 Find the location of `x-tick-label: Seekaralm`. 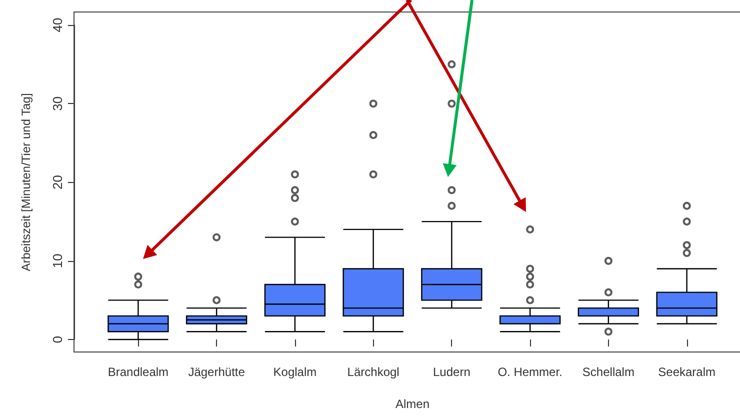

x-tick-label: Seekaralm is located at coordinates (687, 372).